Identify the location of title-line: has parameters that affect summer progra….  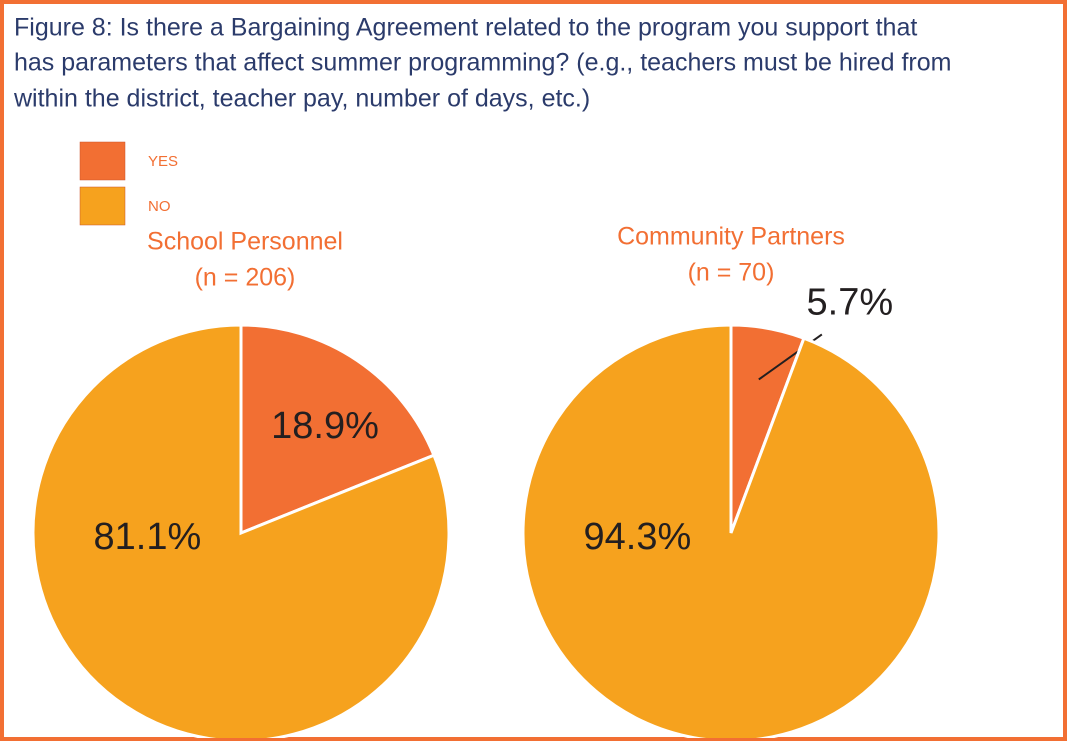
(482, 63).